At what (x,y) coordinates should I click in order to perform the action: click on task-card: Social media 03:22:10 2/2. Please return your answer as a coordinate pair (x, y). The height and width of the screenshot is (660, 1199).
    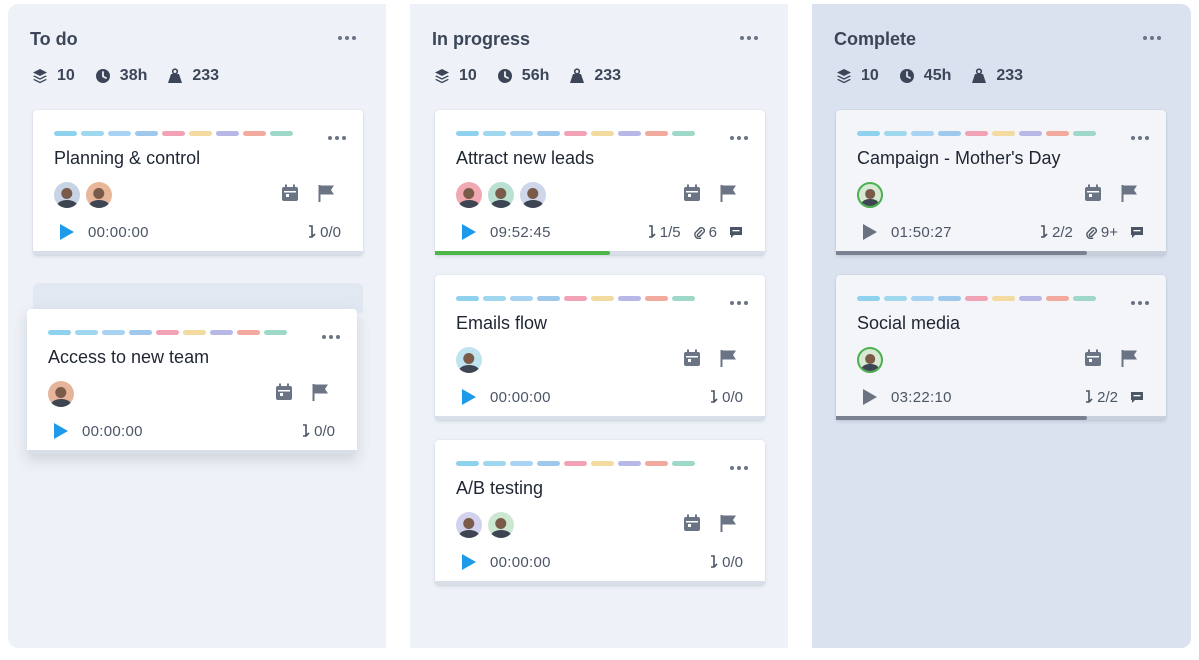
    Looking at the image, I should click on (1001, 347).